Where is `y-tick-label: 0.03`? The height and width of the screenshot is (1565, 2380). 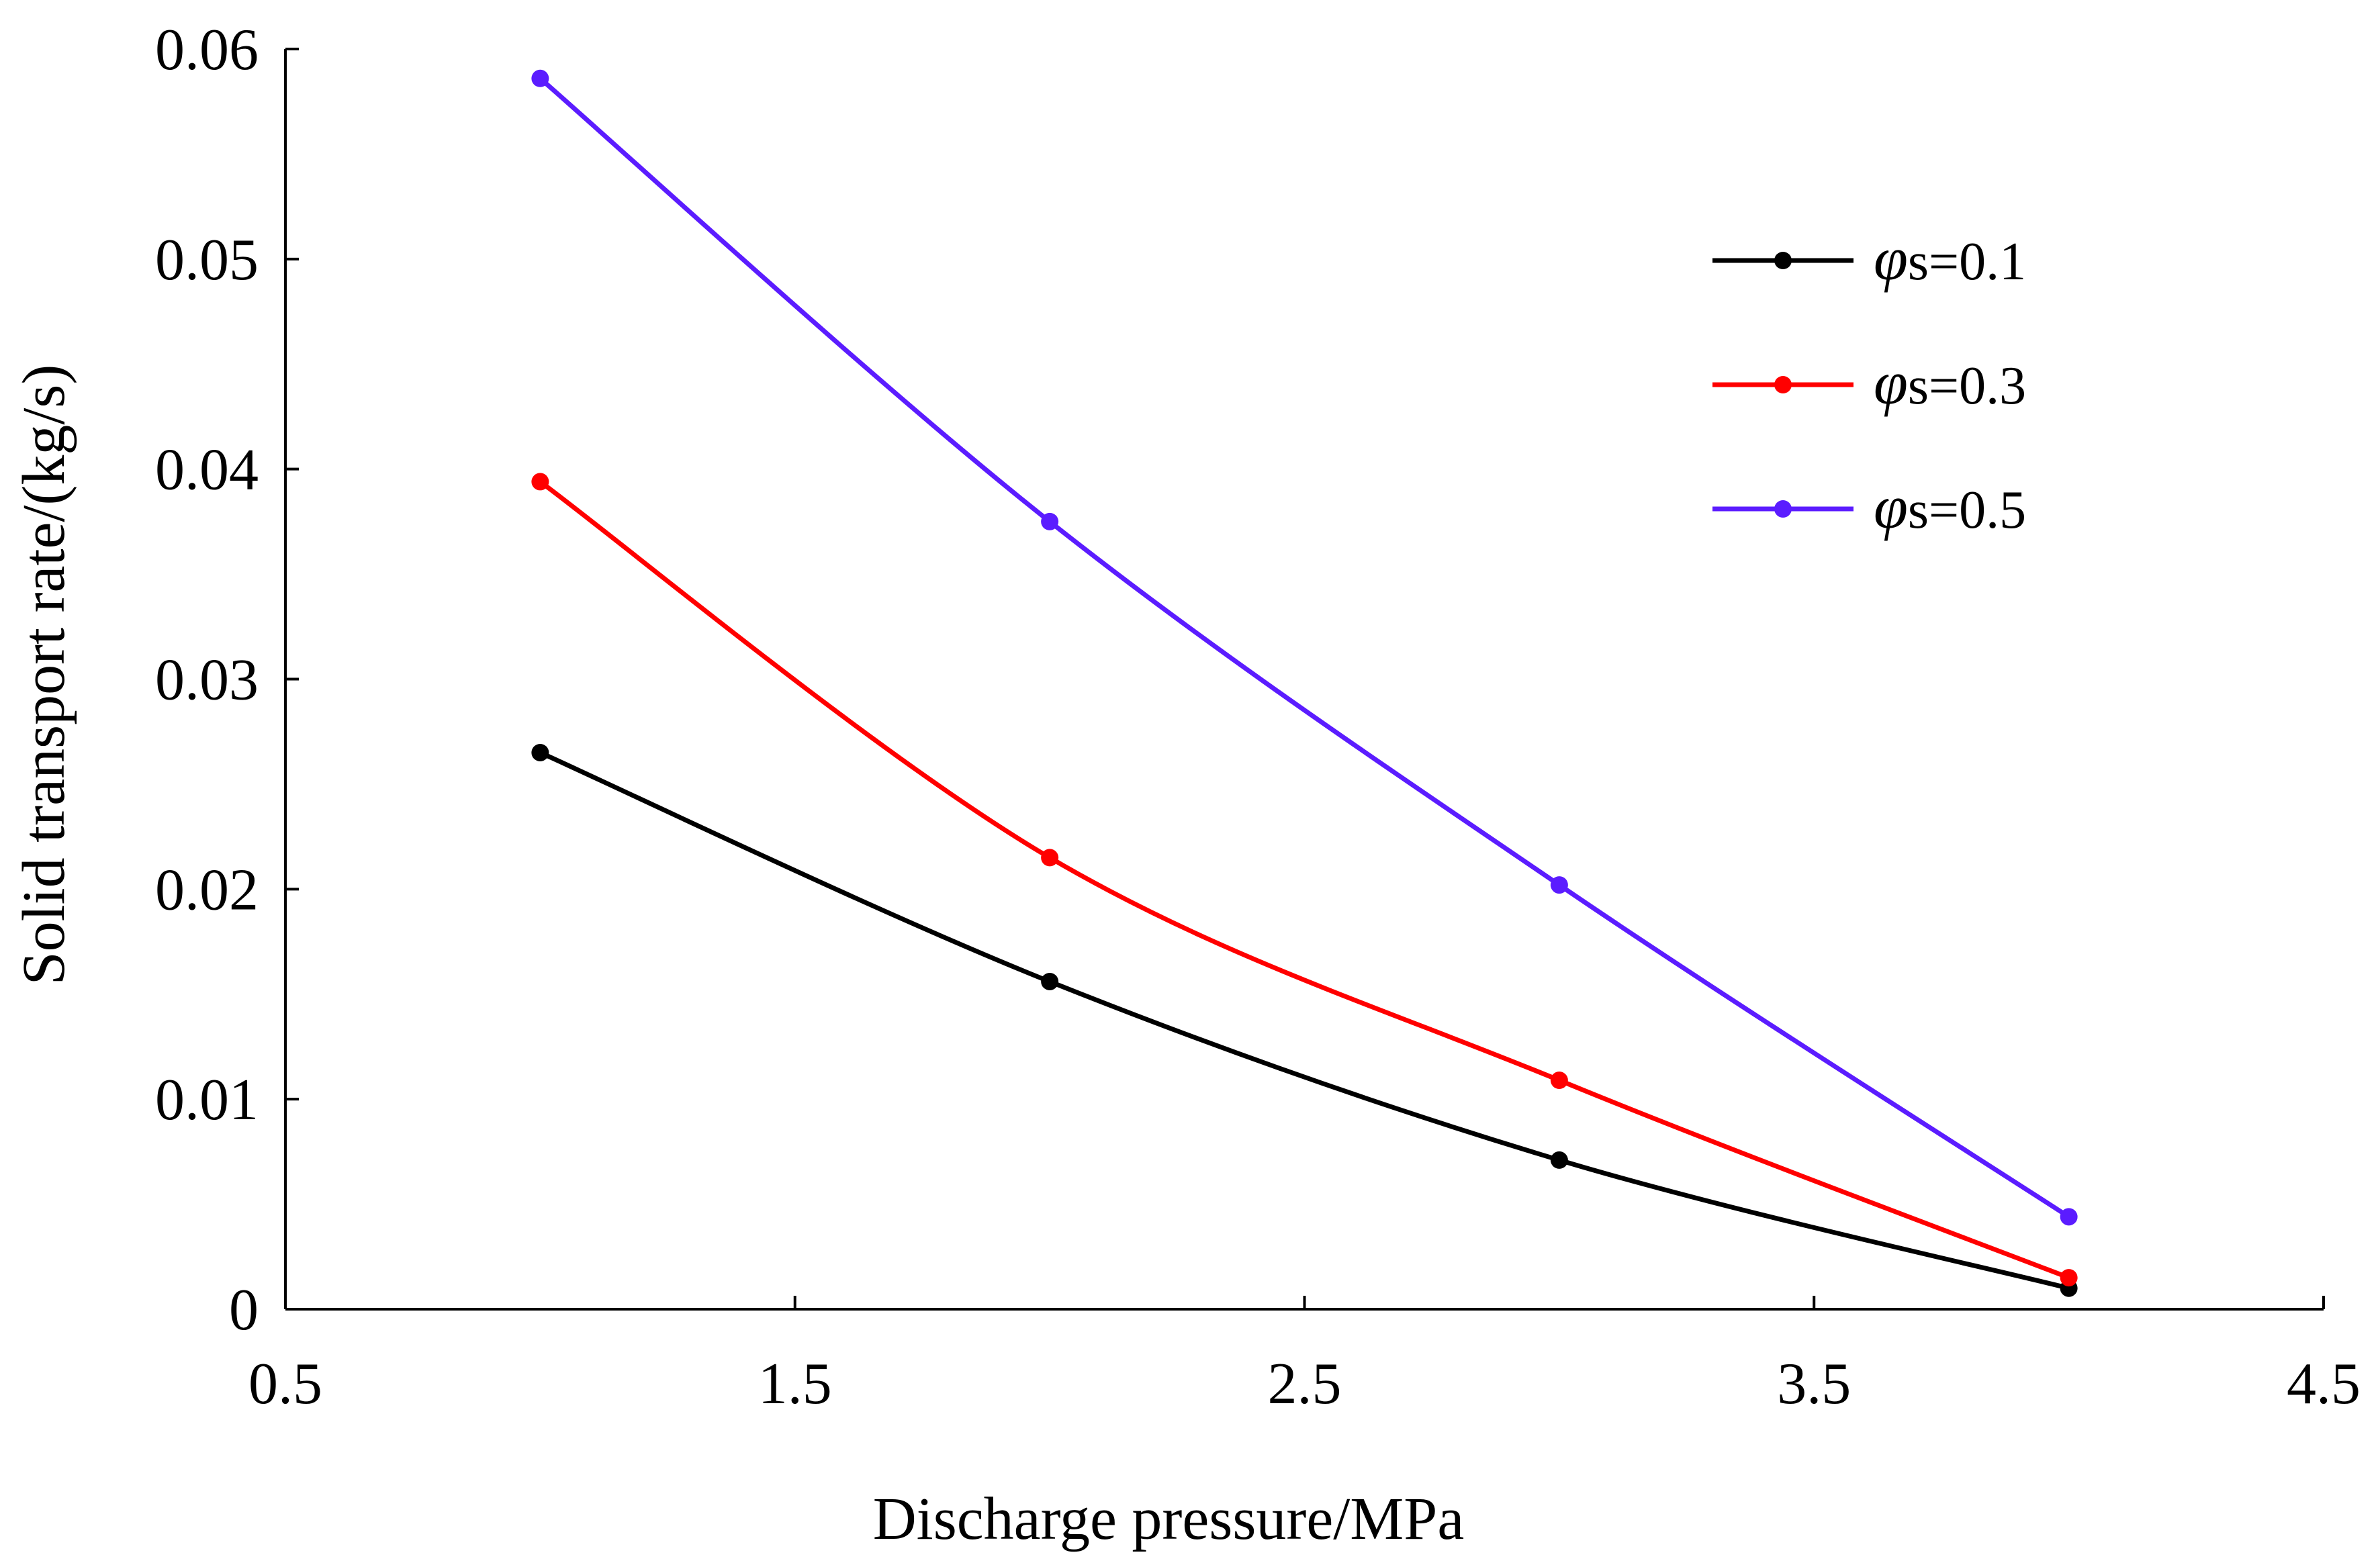 y-tick-label: 0.03 is located at coordinates (207, 680).